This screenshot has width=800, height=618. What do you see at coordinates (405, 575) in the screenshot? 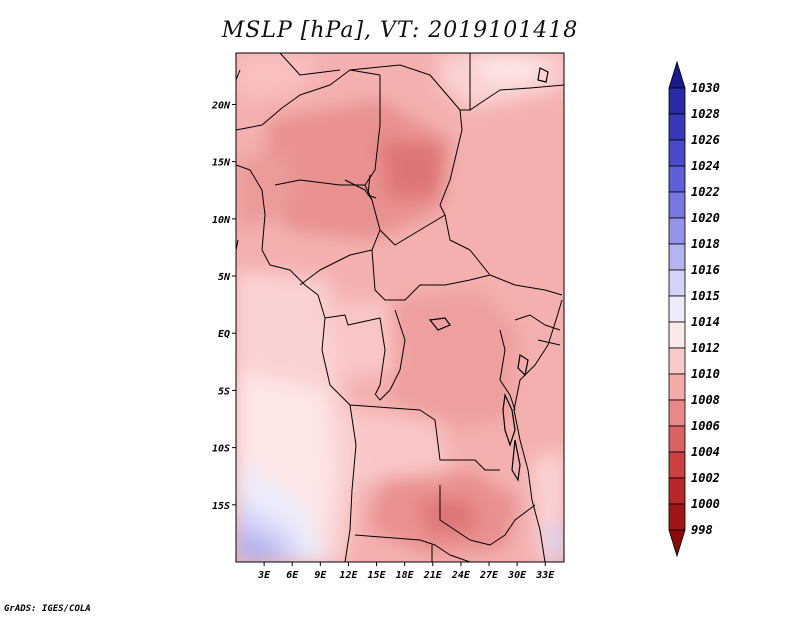
I see `lon-label: 18E` at bounding box center [405, 575].